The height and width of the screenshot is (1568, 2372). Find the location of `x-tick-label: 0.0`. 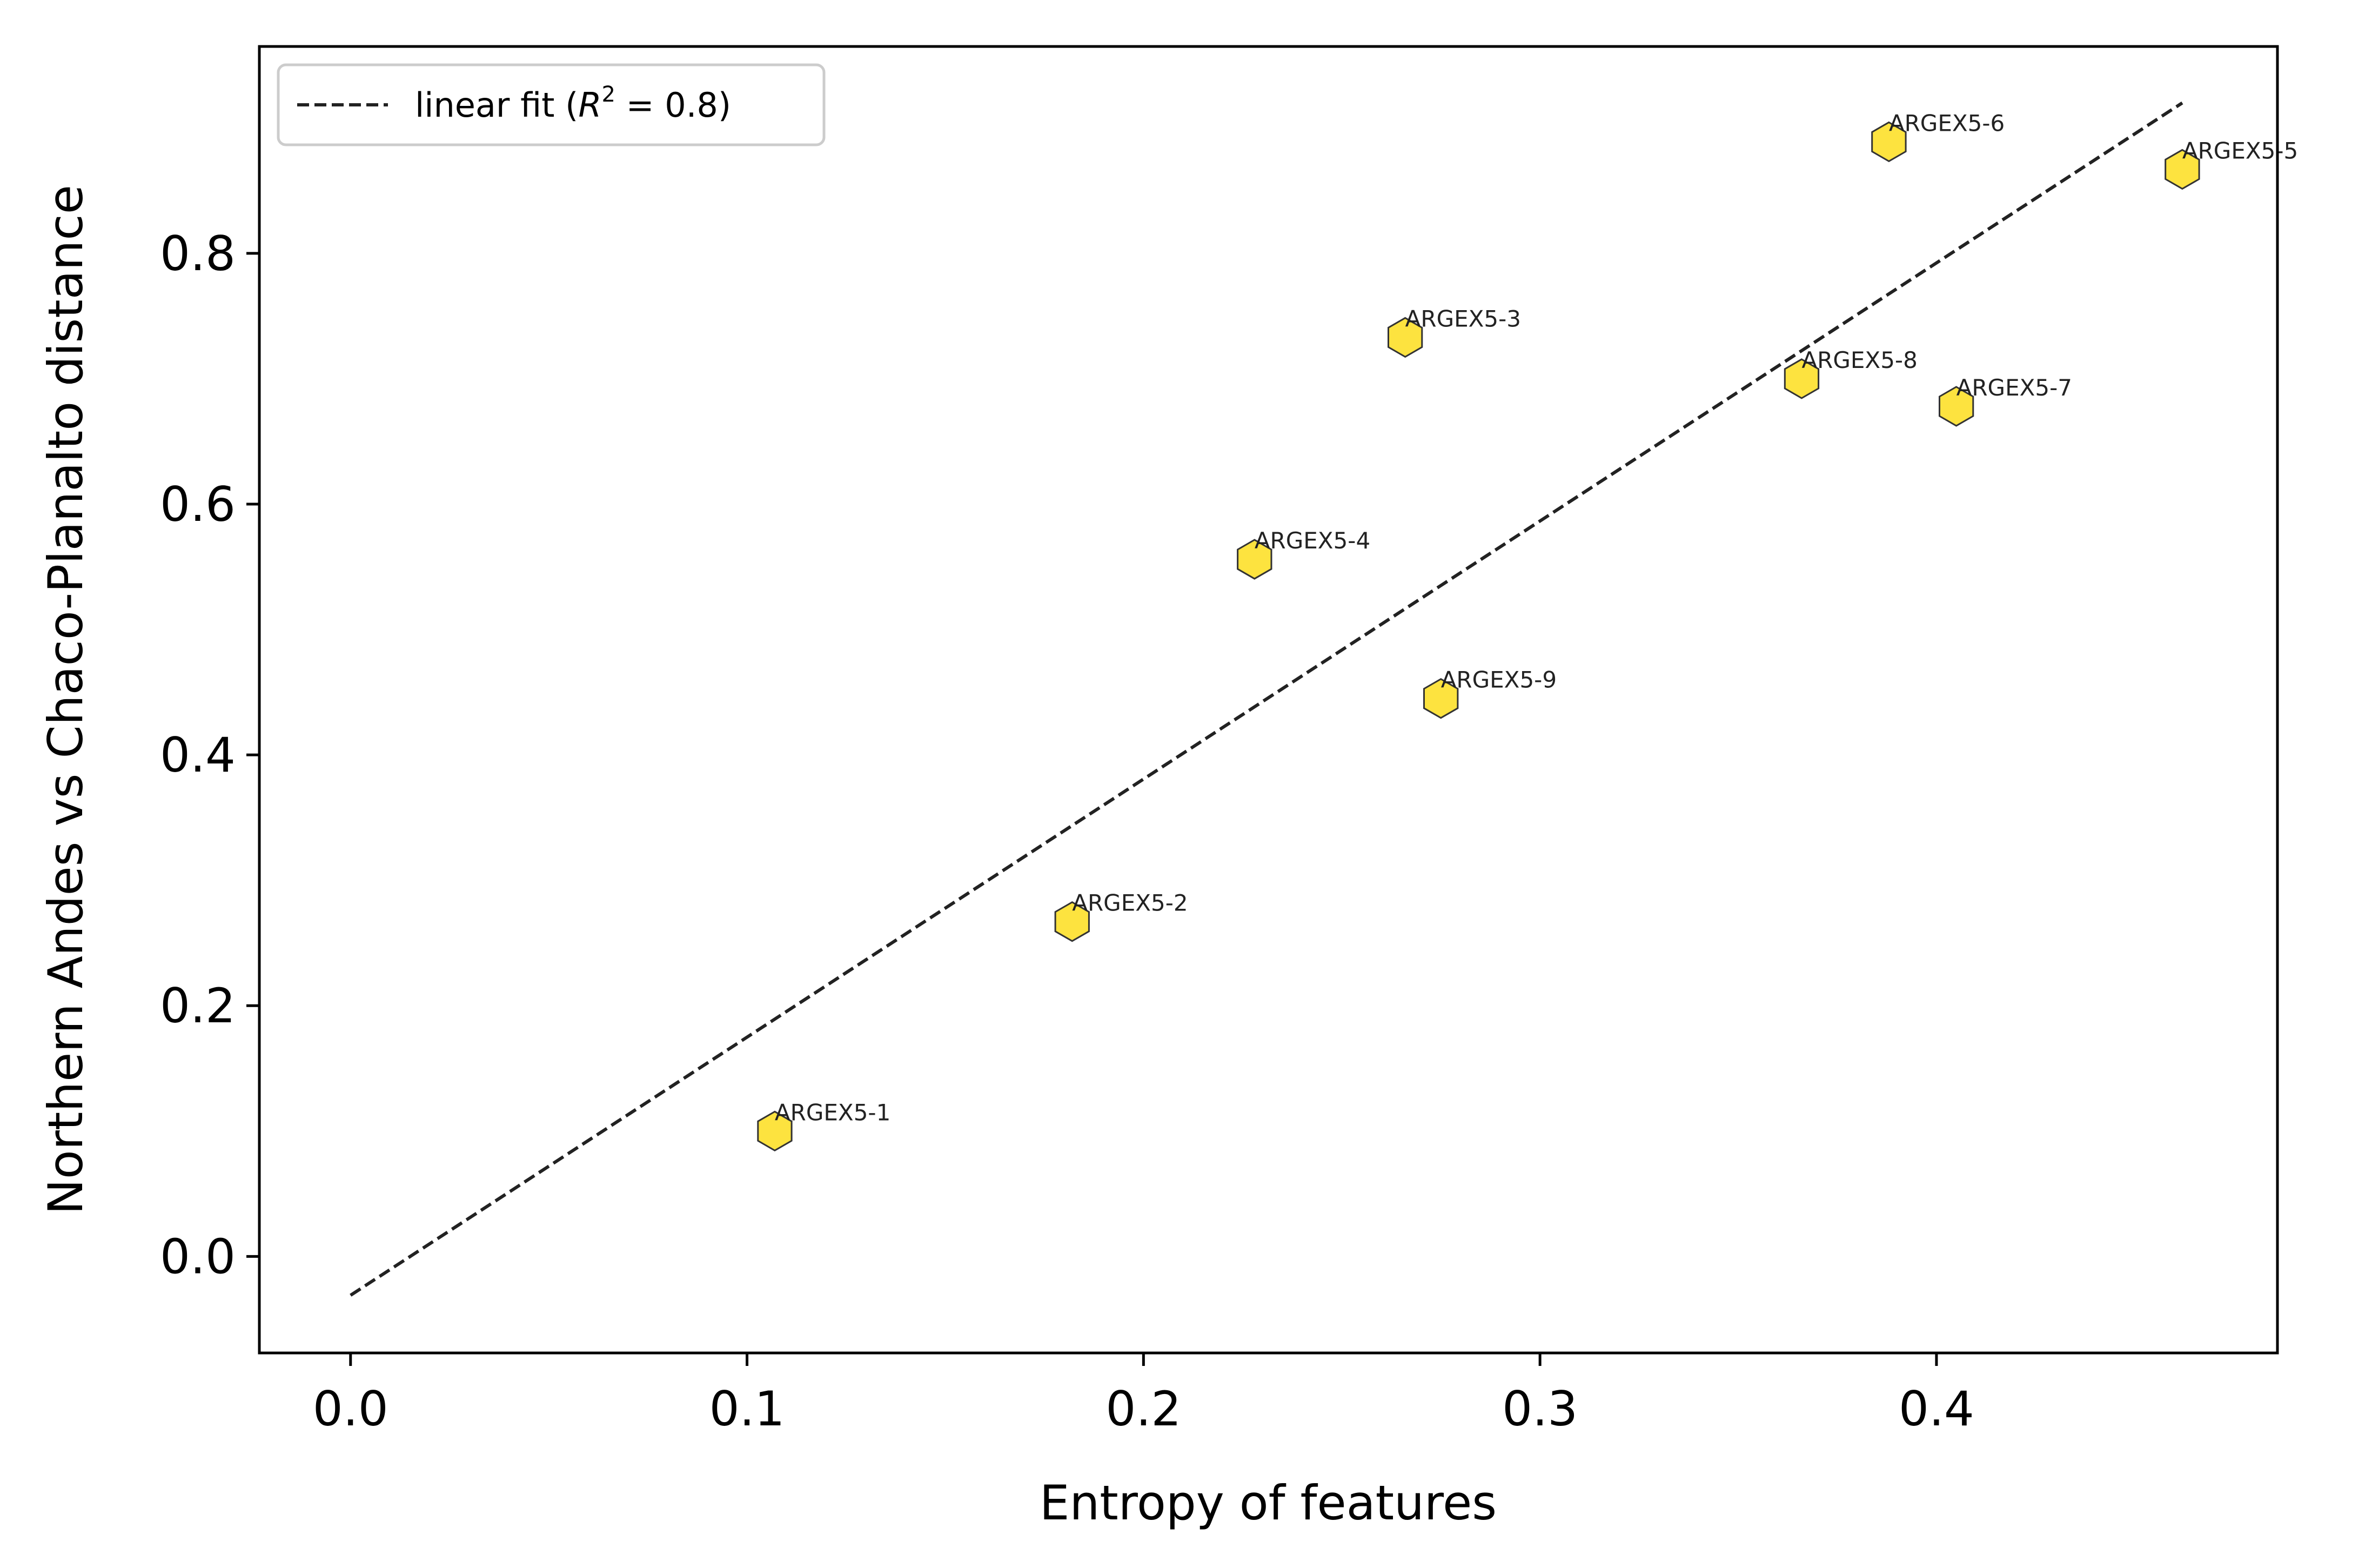

x-tick-label: 0.0 is located at coordinates (350, 1409).